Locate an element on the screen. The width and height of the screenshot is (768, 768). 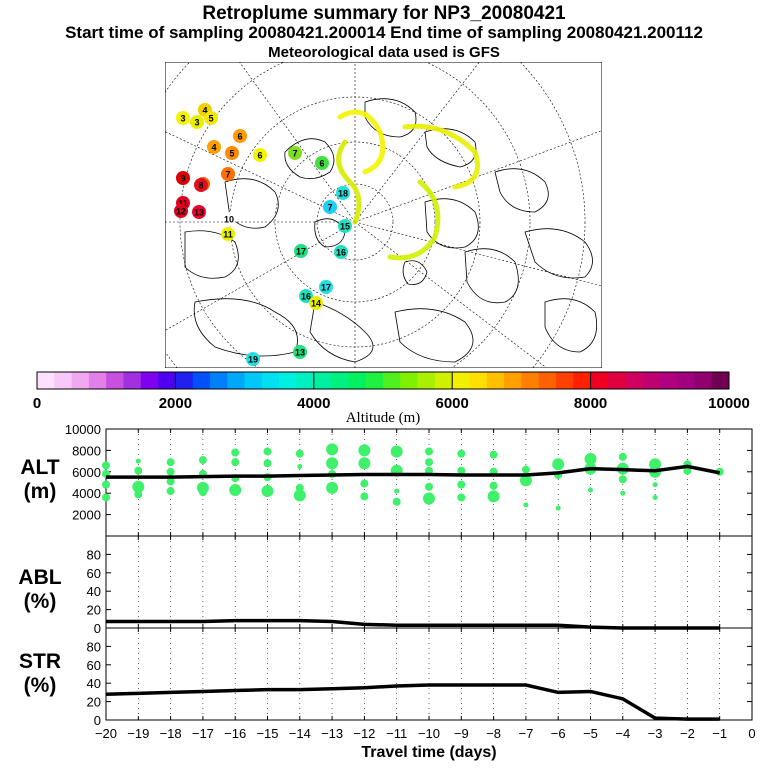
colorbar-tick-label: 0 is located at coordinates (37, 403).